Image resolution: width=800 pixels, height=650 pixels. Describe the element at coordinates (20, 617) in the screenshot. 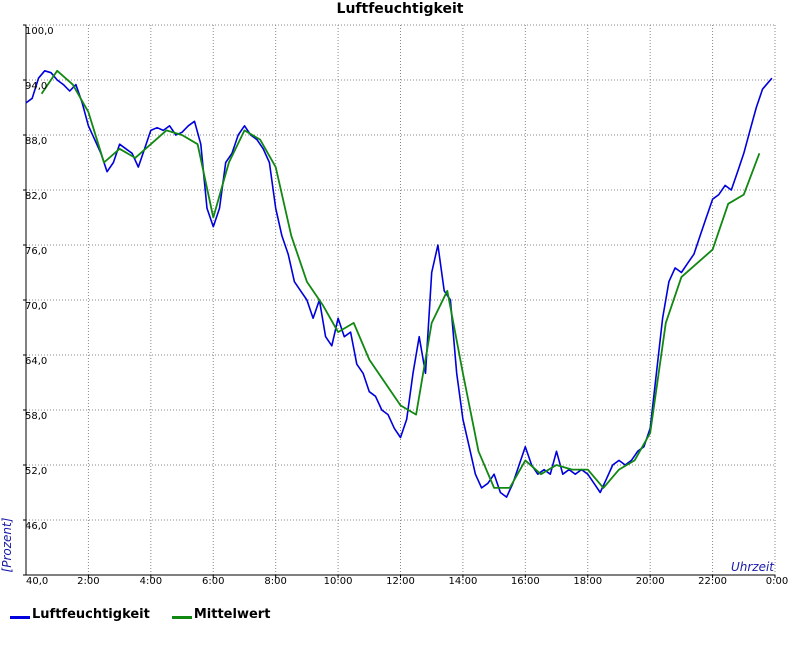

I see `legend-swatch-humidity` at that location.